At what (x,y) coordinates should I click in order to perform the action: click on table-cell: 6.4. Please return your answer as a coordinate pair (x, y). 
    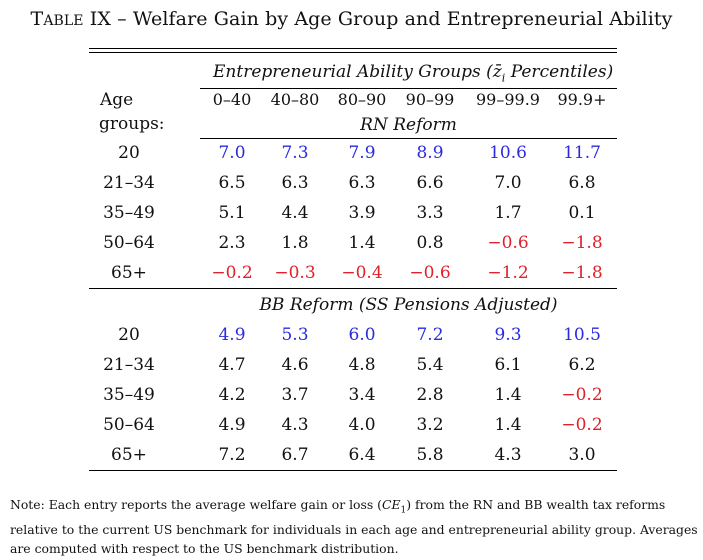
    Looking at the image, I should click on (362, 455).